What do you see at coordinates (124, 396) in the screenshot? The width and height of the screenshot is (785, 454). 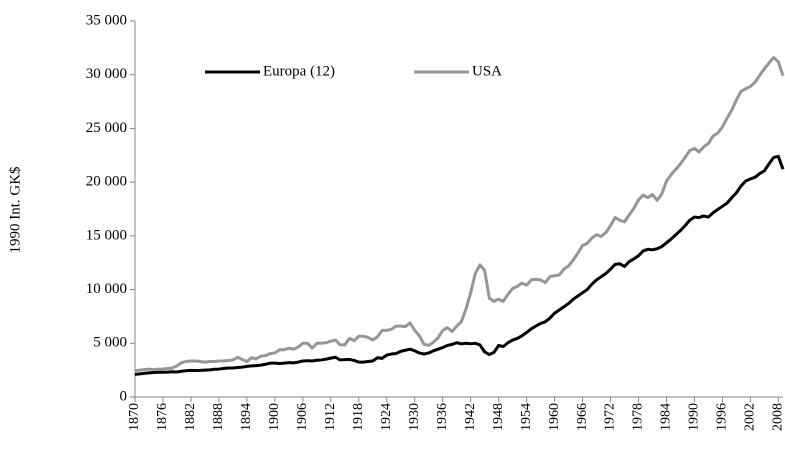 I see `y-tick-label: 0` at bounding box center [124, 396].